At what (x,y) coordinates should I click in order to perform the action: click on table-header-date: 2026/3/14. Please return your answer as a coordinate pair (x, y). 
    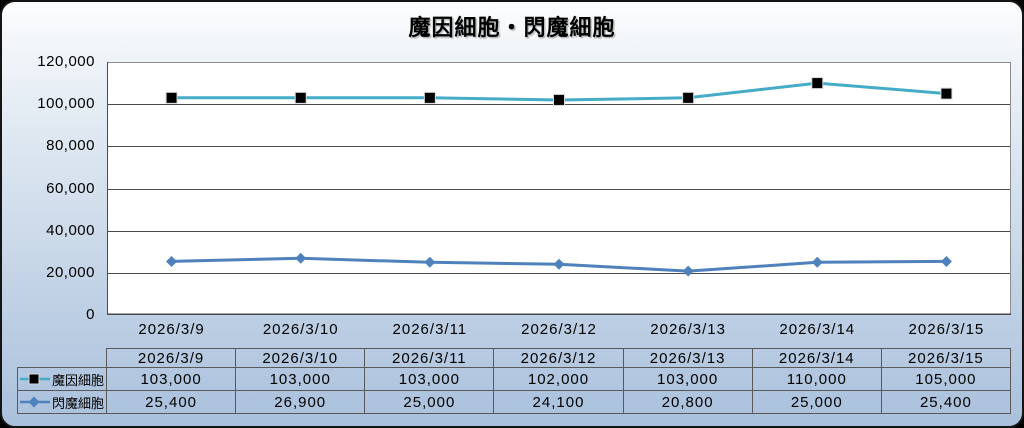
    Looking at the image, I should click on (816, 358).